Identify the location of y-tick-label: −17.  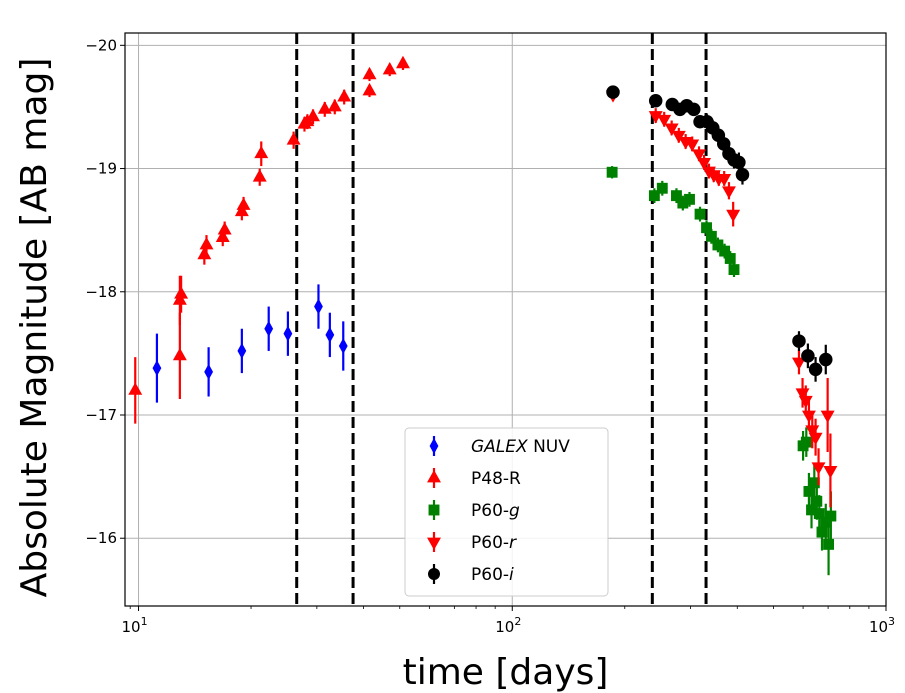
(101, 415).